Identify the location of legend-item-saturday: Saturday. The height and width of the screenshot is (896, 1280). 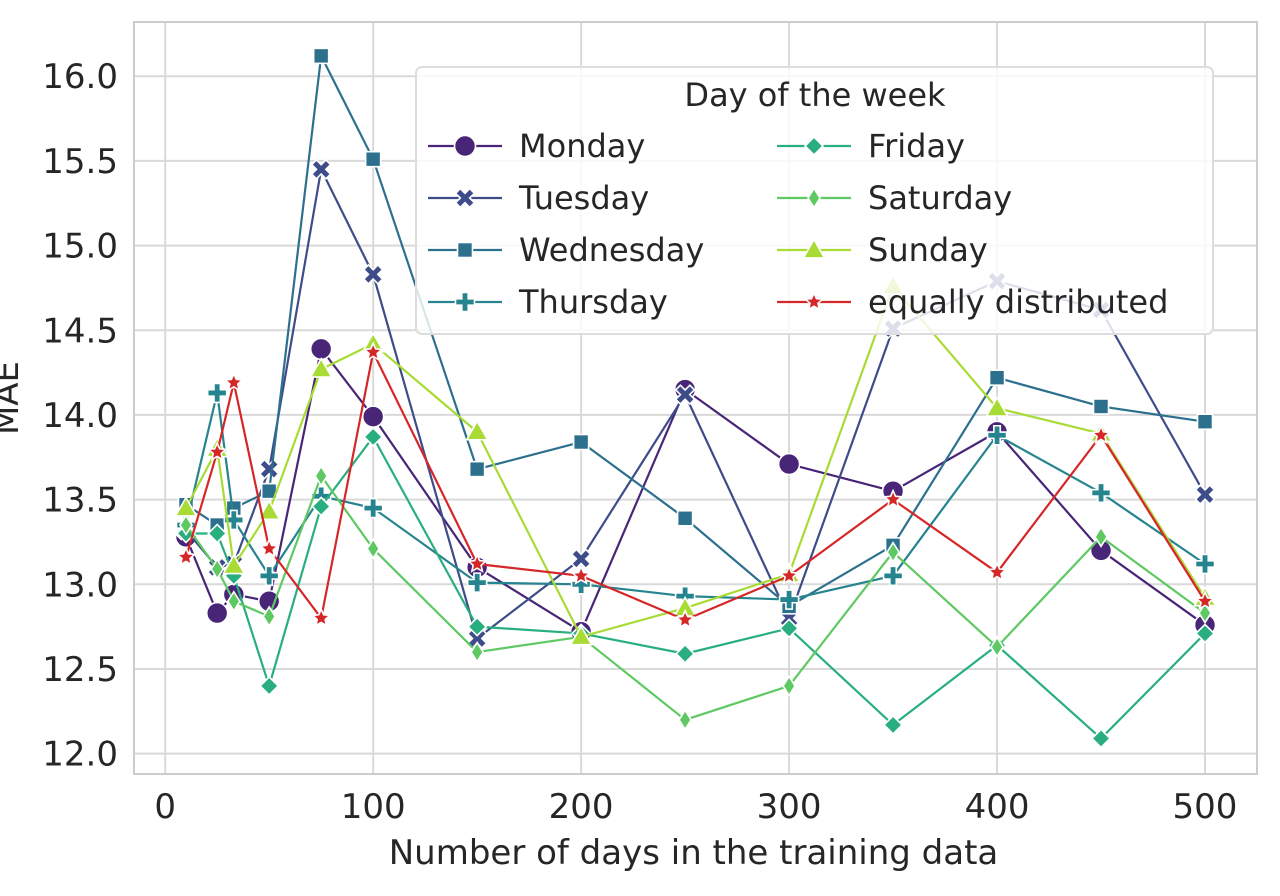
(894, 198).